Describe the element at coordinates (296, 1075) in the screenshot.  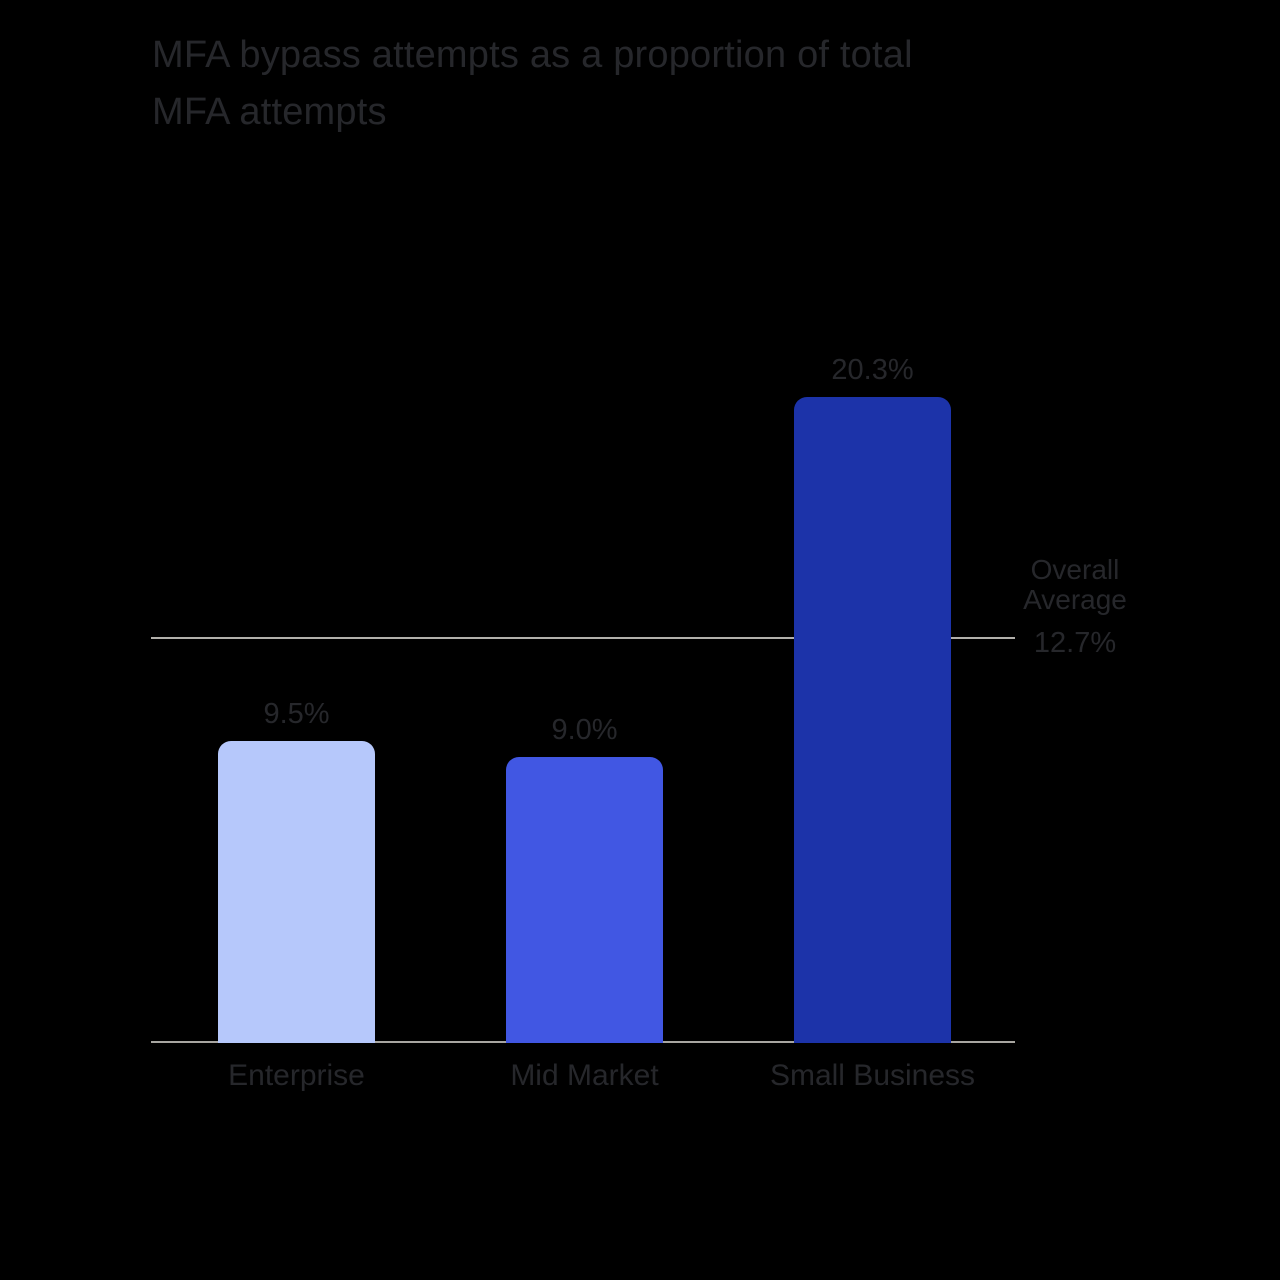
I see `category-label-enterprise: Enterprise` at that location.